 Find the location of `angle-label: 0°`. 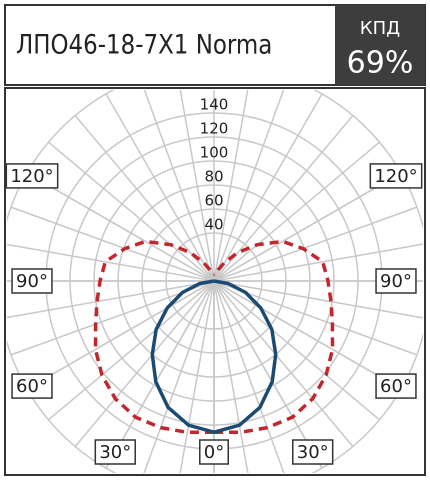

angle-label: 0° is located at coordinates (214, 452).